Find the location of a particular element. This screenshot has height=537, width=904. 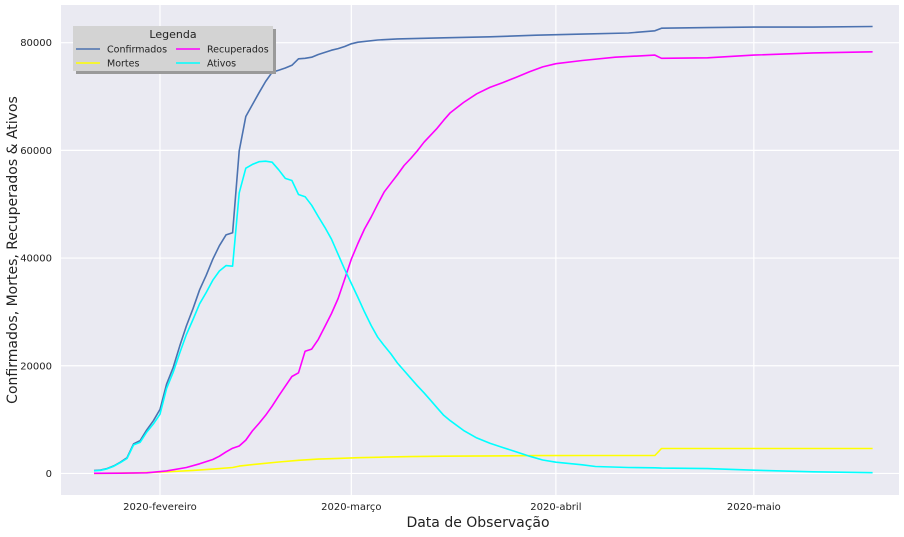

legend-label: Confirmados is located at coordinates (137, 50).